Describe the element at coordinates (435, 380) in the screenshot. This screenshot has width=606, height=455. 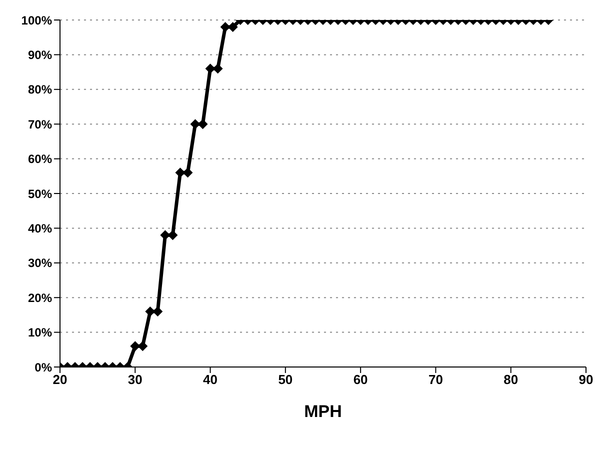
I see `x-tick-label: 70` at that location.